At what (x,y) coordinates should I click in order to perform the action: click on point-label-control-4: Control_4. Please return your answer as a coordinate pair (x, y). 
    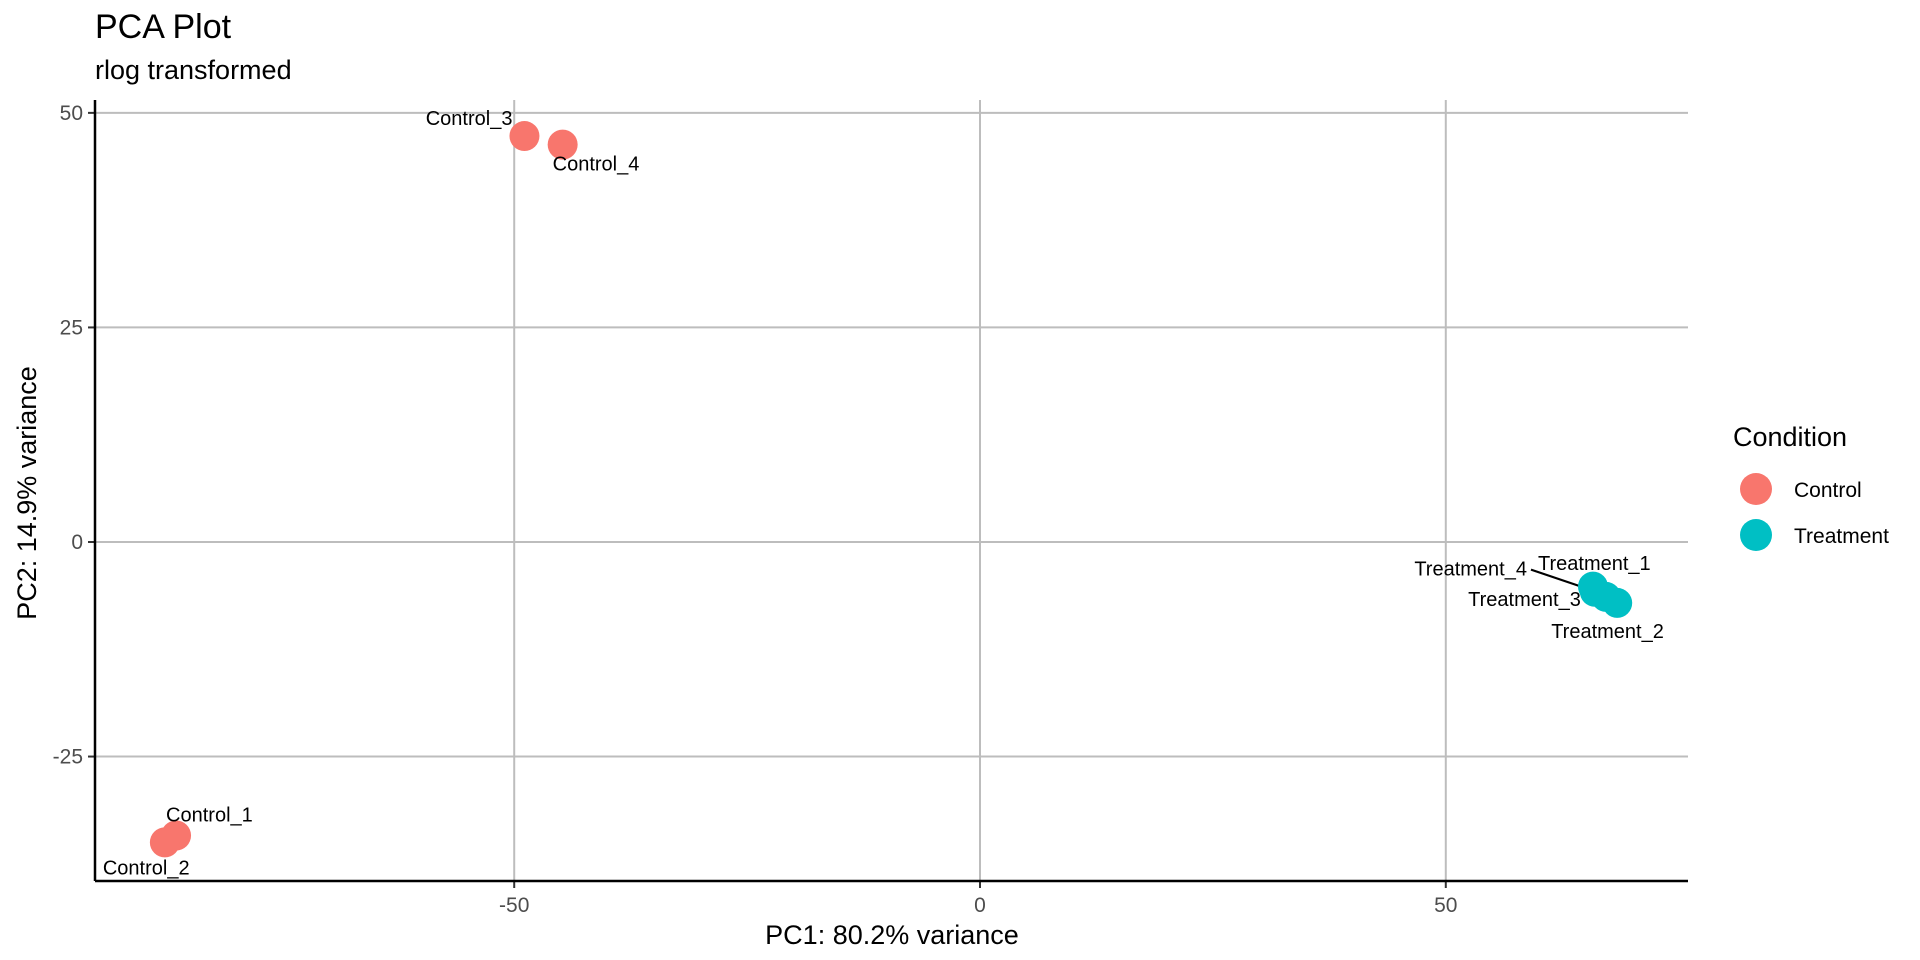
    Looking at the image, I should click on (596, 165).